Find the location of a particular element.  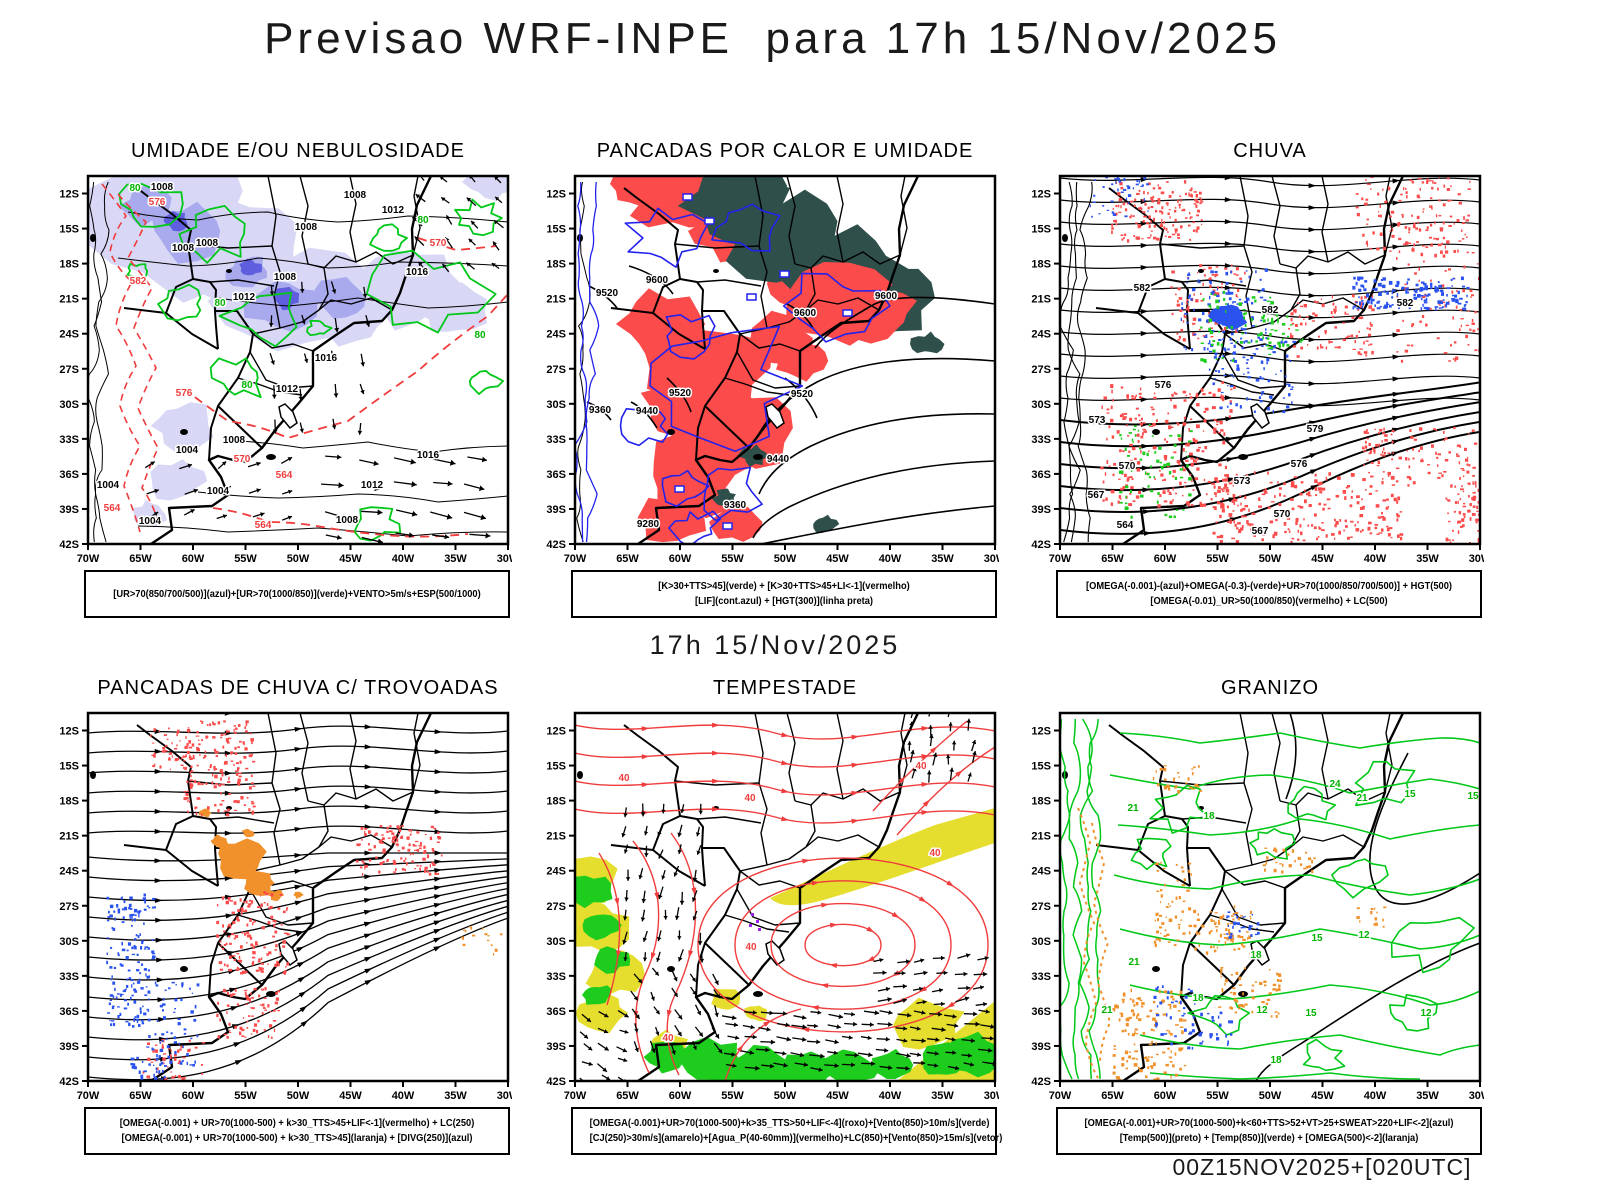

contour-labels: 582 582 582 579 576 576 573 573 570 570 567 567 564 is located at coordinates (1250, 410).